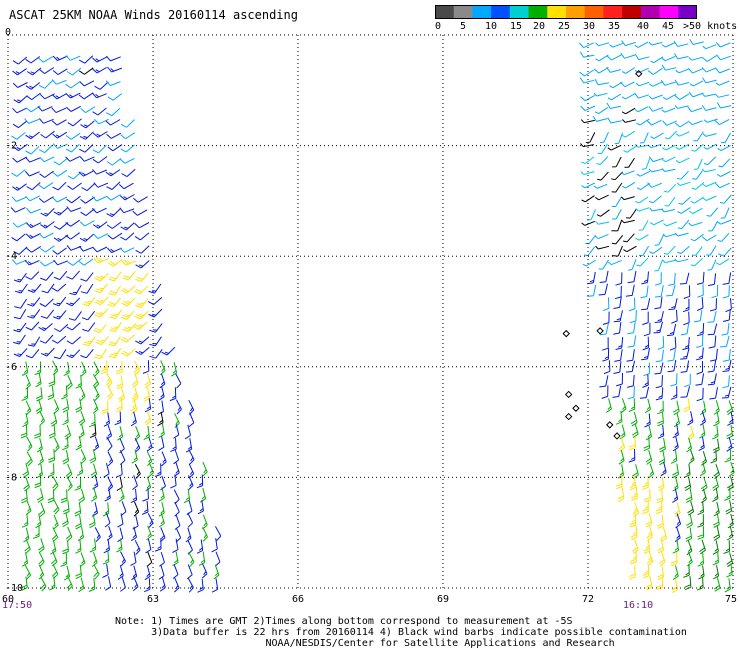 This screenshot has width=740, height=650. Describe the element at coordinates (639, 74) in the screenshot. I see `island-outline` at that location.